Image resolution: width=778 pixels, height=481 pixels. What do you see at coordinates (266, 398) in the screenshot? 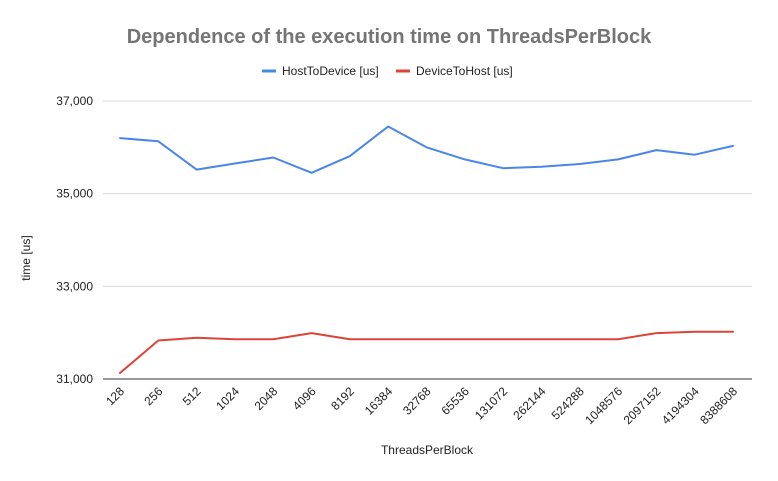
I see `x-tick-label: 2048` at bounding box center [266, 398].